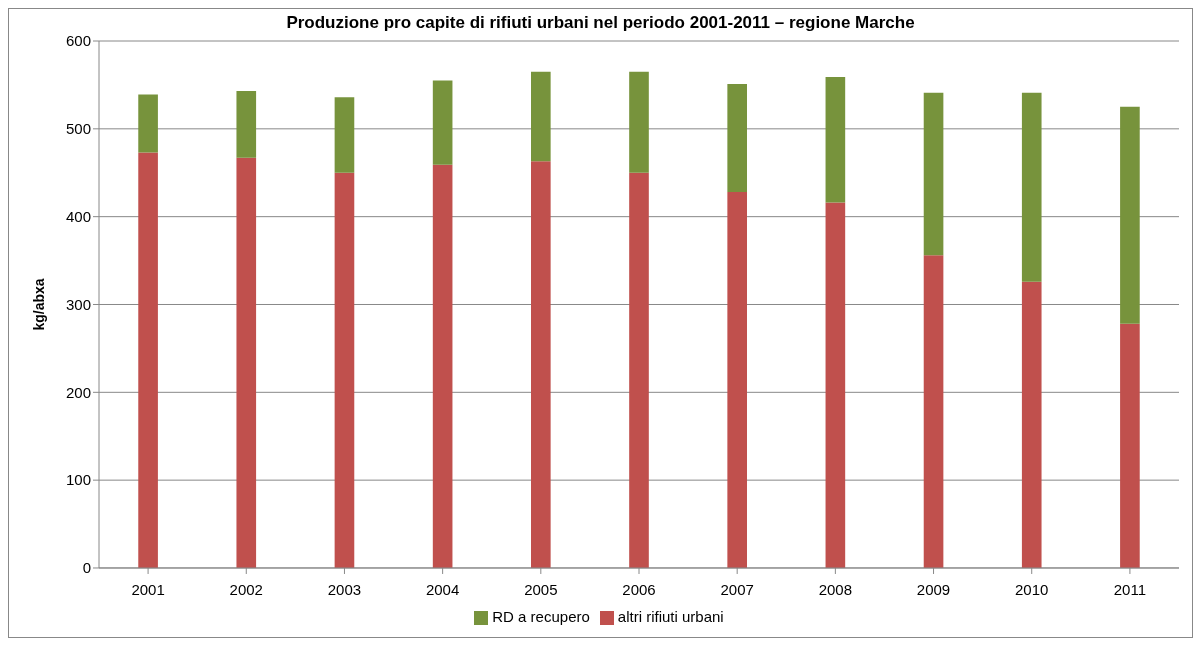 Image resolution: width=1201 pixels, height=646 pixels. Describe the element at coordinates (78, 41) in the screenshot. I see `y-tick-label: 600` at that location.